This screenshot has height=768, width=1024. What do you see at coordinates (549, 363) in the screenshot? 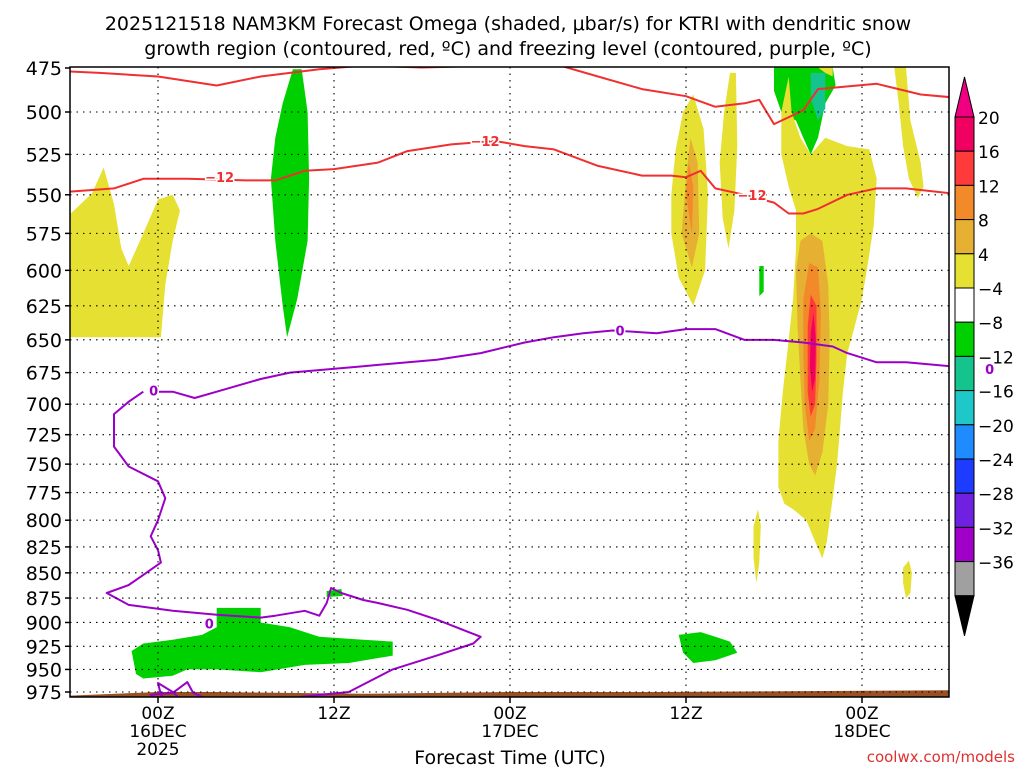
I see `freezing-level-contour` at bounding box center [549, 363].